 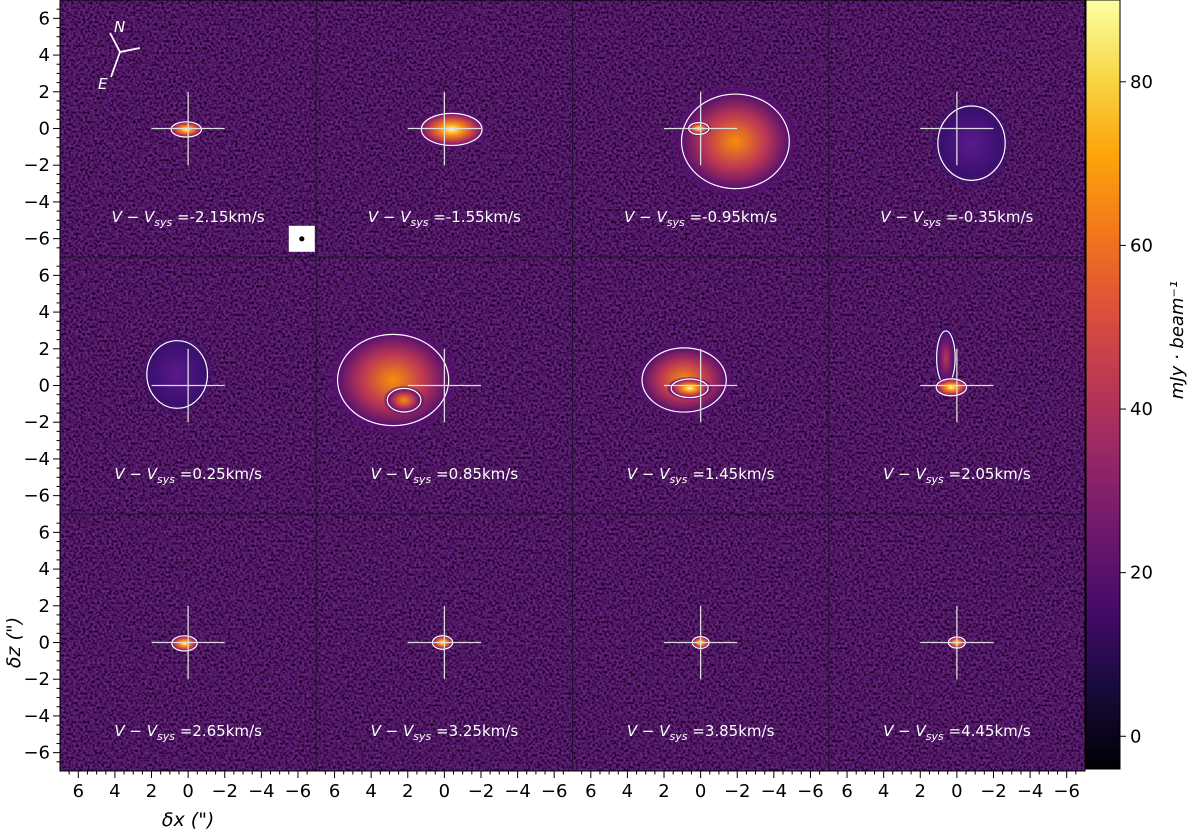 I want to click on velocity-label: V − Vsys =0.25km/s, so click(x=188, y=475).